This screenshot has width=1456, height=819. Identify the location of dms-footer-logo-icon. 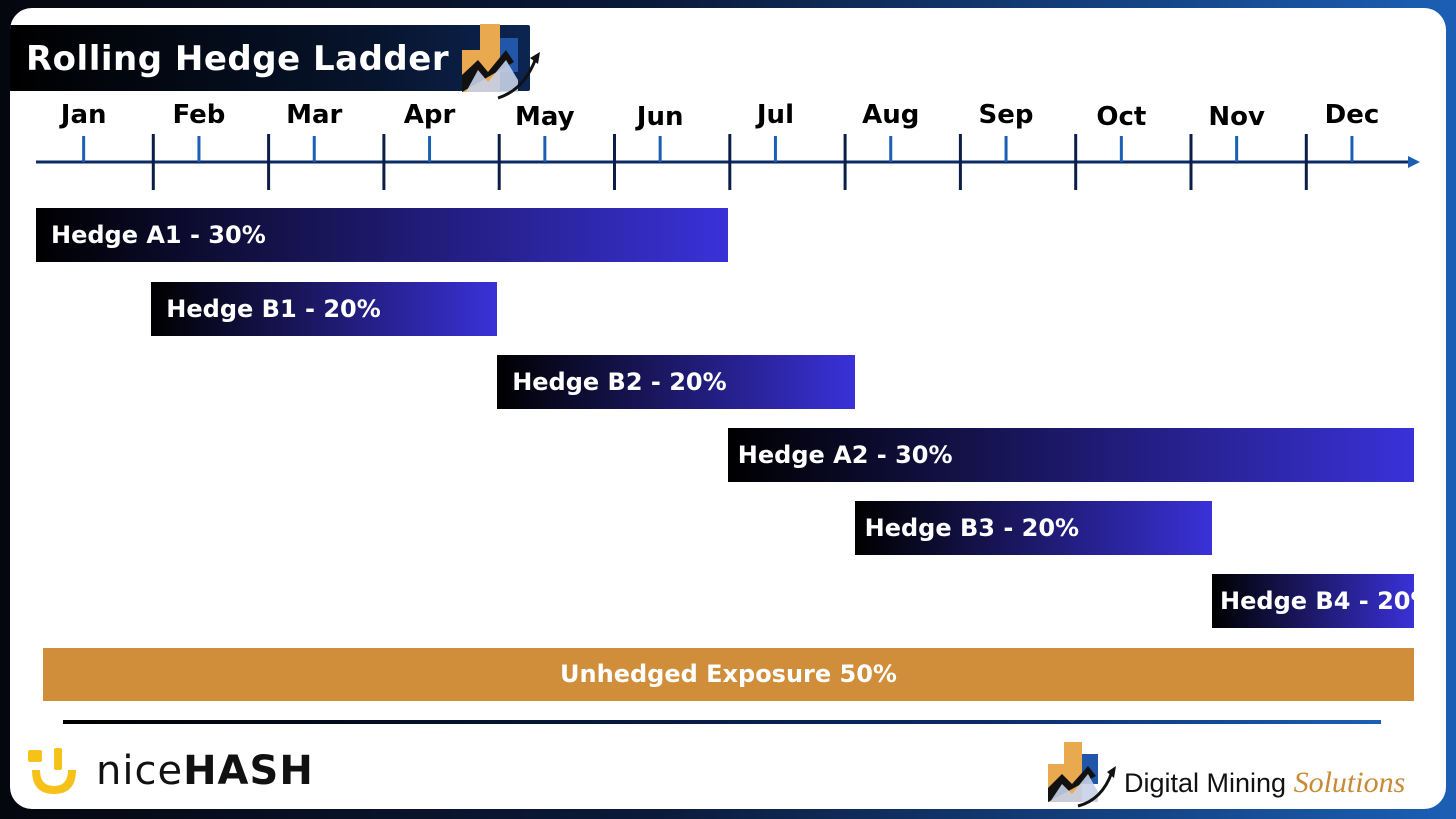
(1082, 775).